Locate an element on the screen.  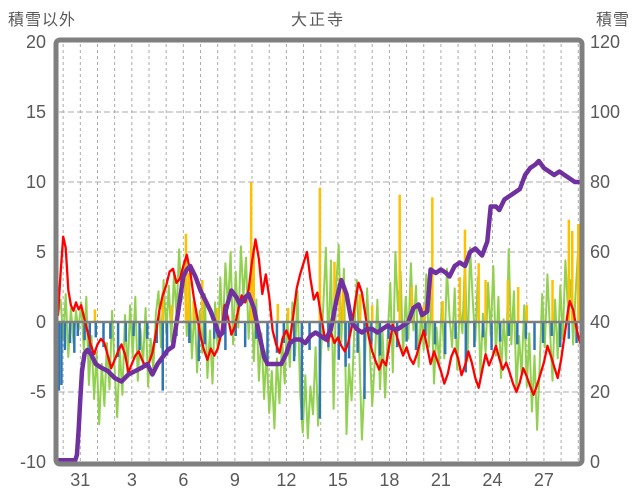
x-axis-tick-label: 3 is located at coordinates (132, 480).